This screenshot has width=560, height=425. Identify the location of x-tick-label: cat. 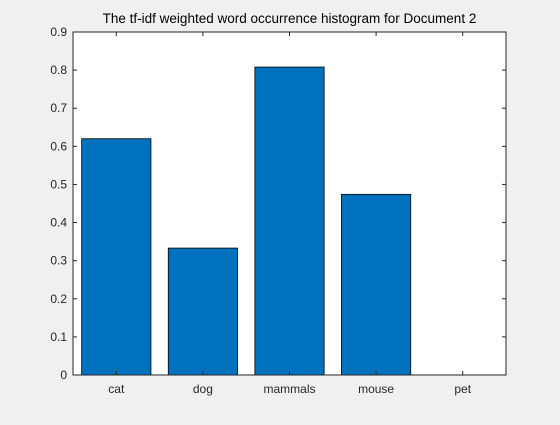
(116, 389).